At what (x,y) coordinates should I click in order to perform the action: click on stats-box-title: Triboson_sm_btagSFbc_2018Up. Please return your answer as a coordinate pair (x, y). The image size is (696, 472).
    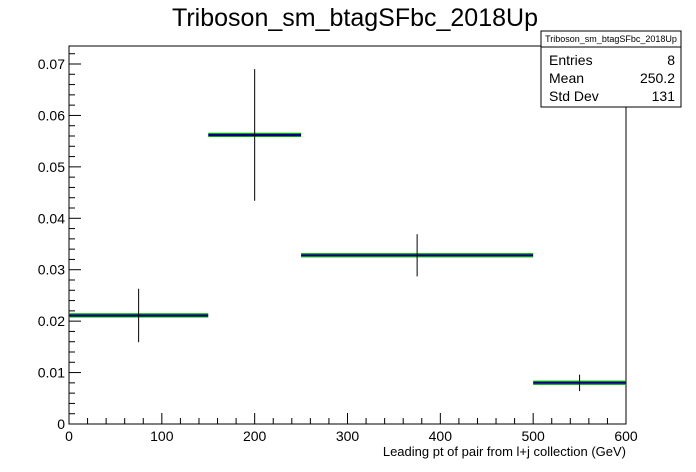
    Looking at the image, I should click on (611, 39).